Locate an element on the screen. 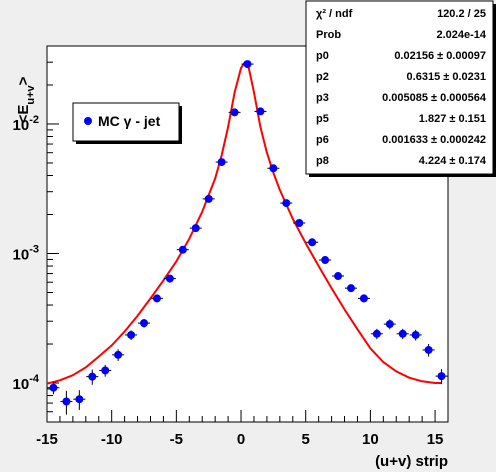 The height and width of the screenshot is (472, 496). stats-row-value: 0.02156 ± 0.00097 is located at coordinates (440, 56).